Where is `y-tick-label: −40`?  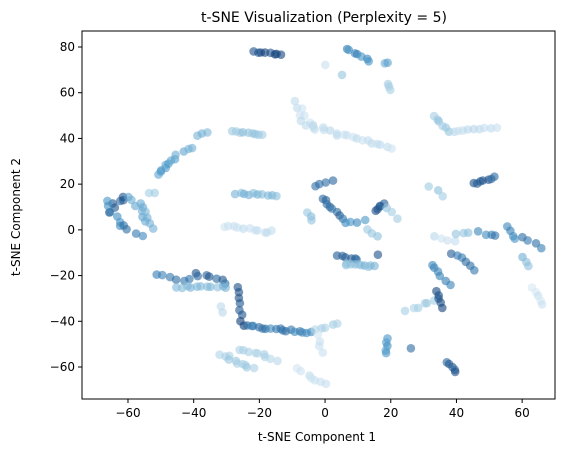
y-tick-label: −40 is located at coordinates (62, 321).